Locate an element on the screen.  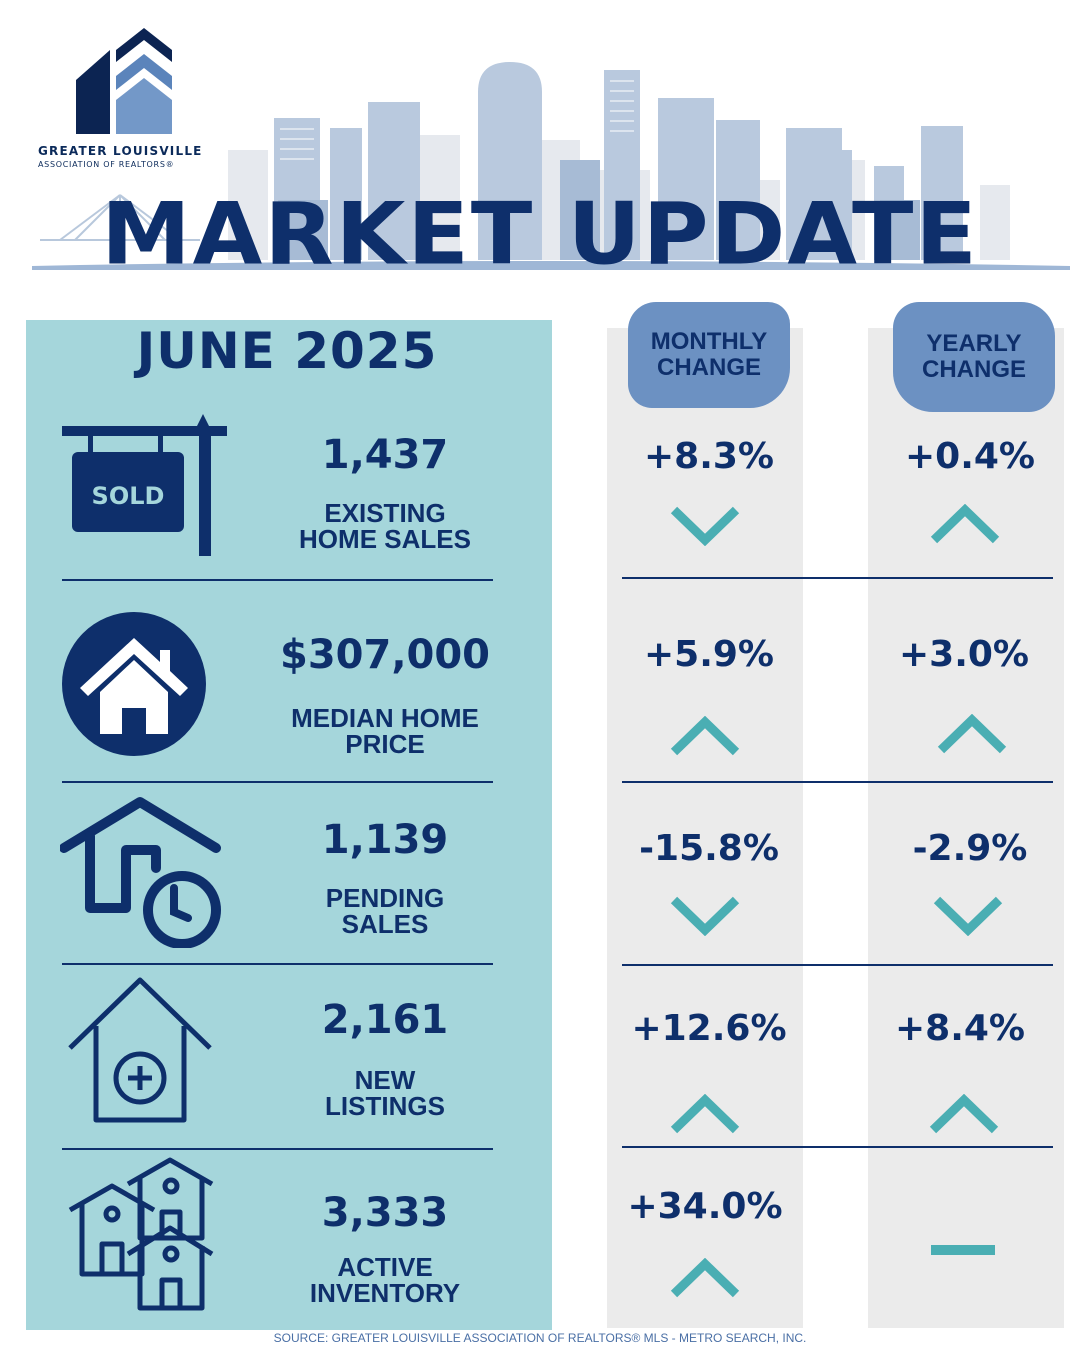
label-line: EXISTING is located at coordinates (385, 513).